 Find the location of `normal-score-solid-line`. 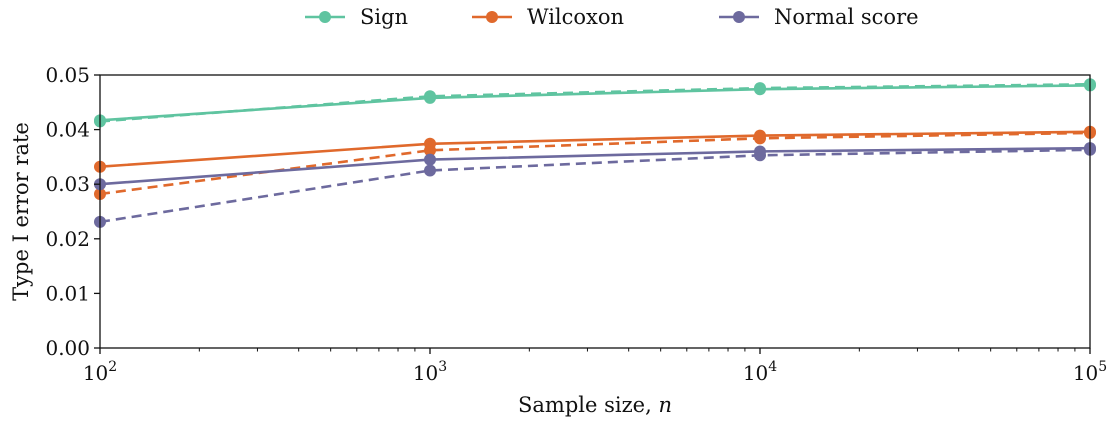

normal-score-solid-line is located at coordinates (595, 166).